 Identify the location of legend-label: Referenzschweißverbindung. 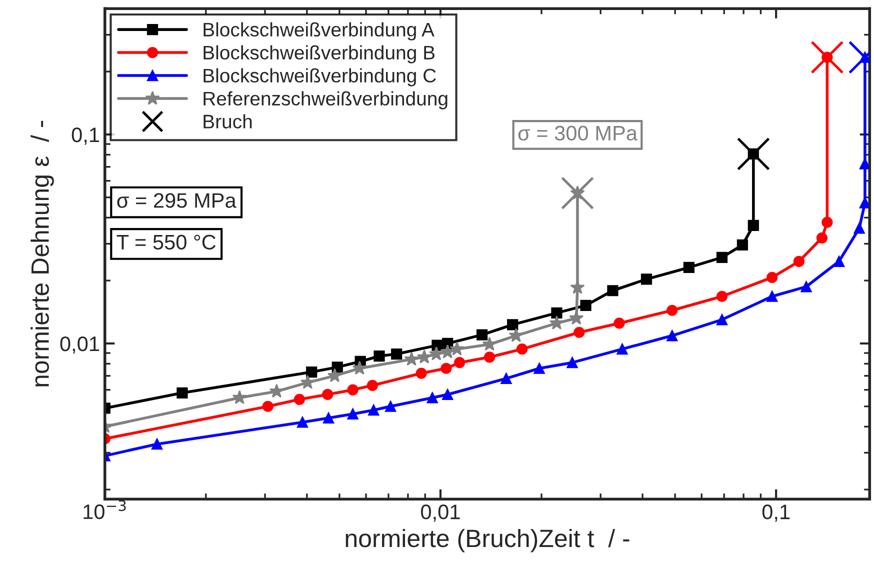
(326, 100).